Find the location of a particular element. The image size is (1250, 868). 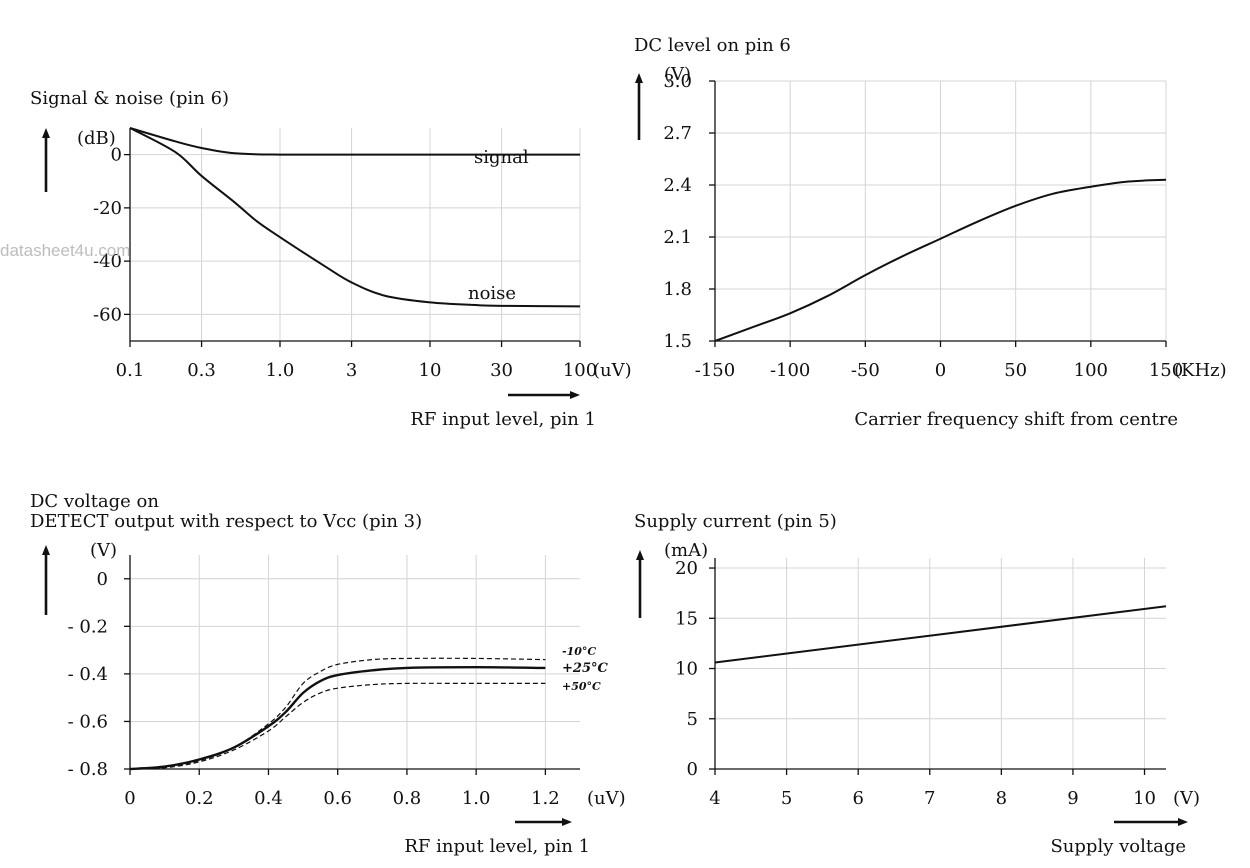

y-tick-label: - 0.4 is located at coordinates (88, 674).